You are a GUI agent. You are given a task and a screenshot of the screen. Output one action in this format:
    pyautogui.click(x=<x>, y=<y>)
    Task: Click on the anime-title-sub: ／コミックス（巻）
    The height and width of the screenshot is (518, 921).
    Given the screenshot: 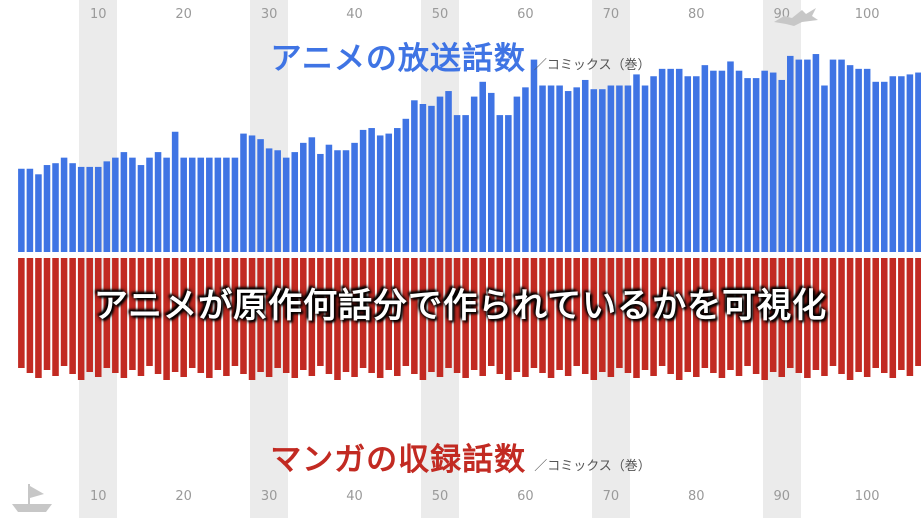 What is the action you would take?
    pyautogui.click(x=592, y=65)
    